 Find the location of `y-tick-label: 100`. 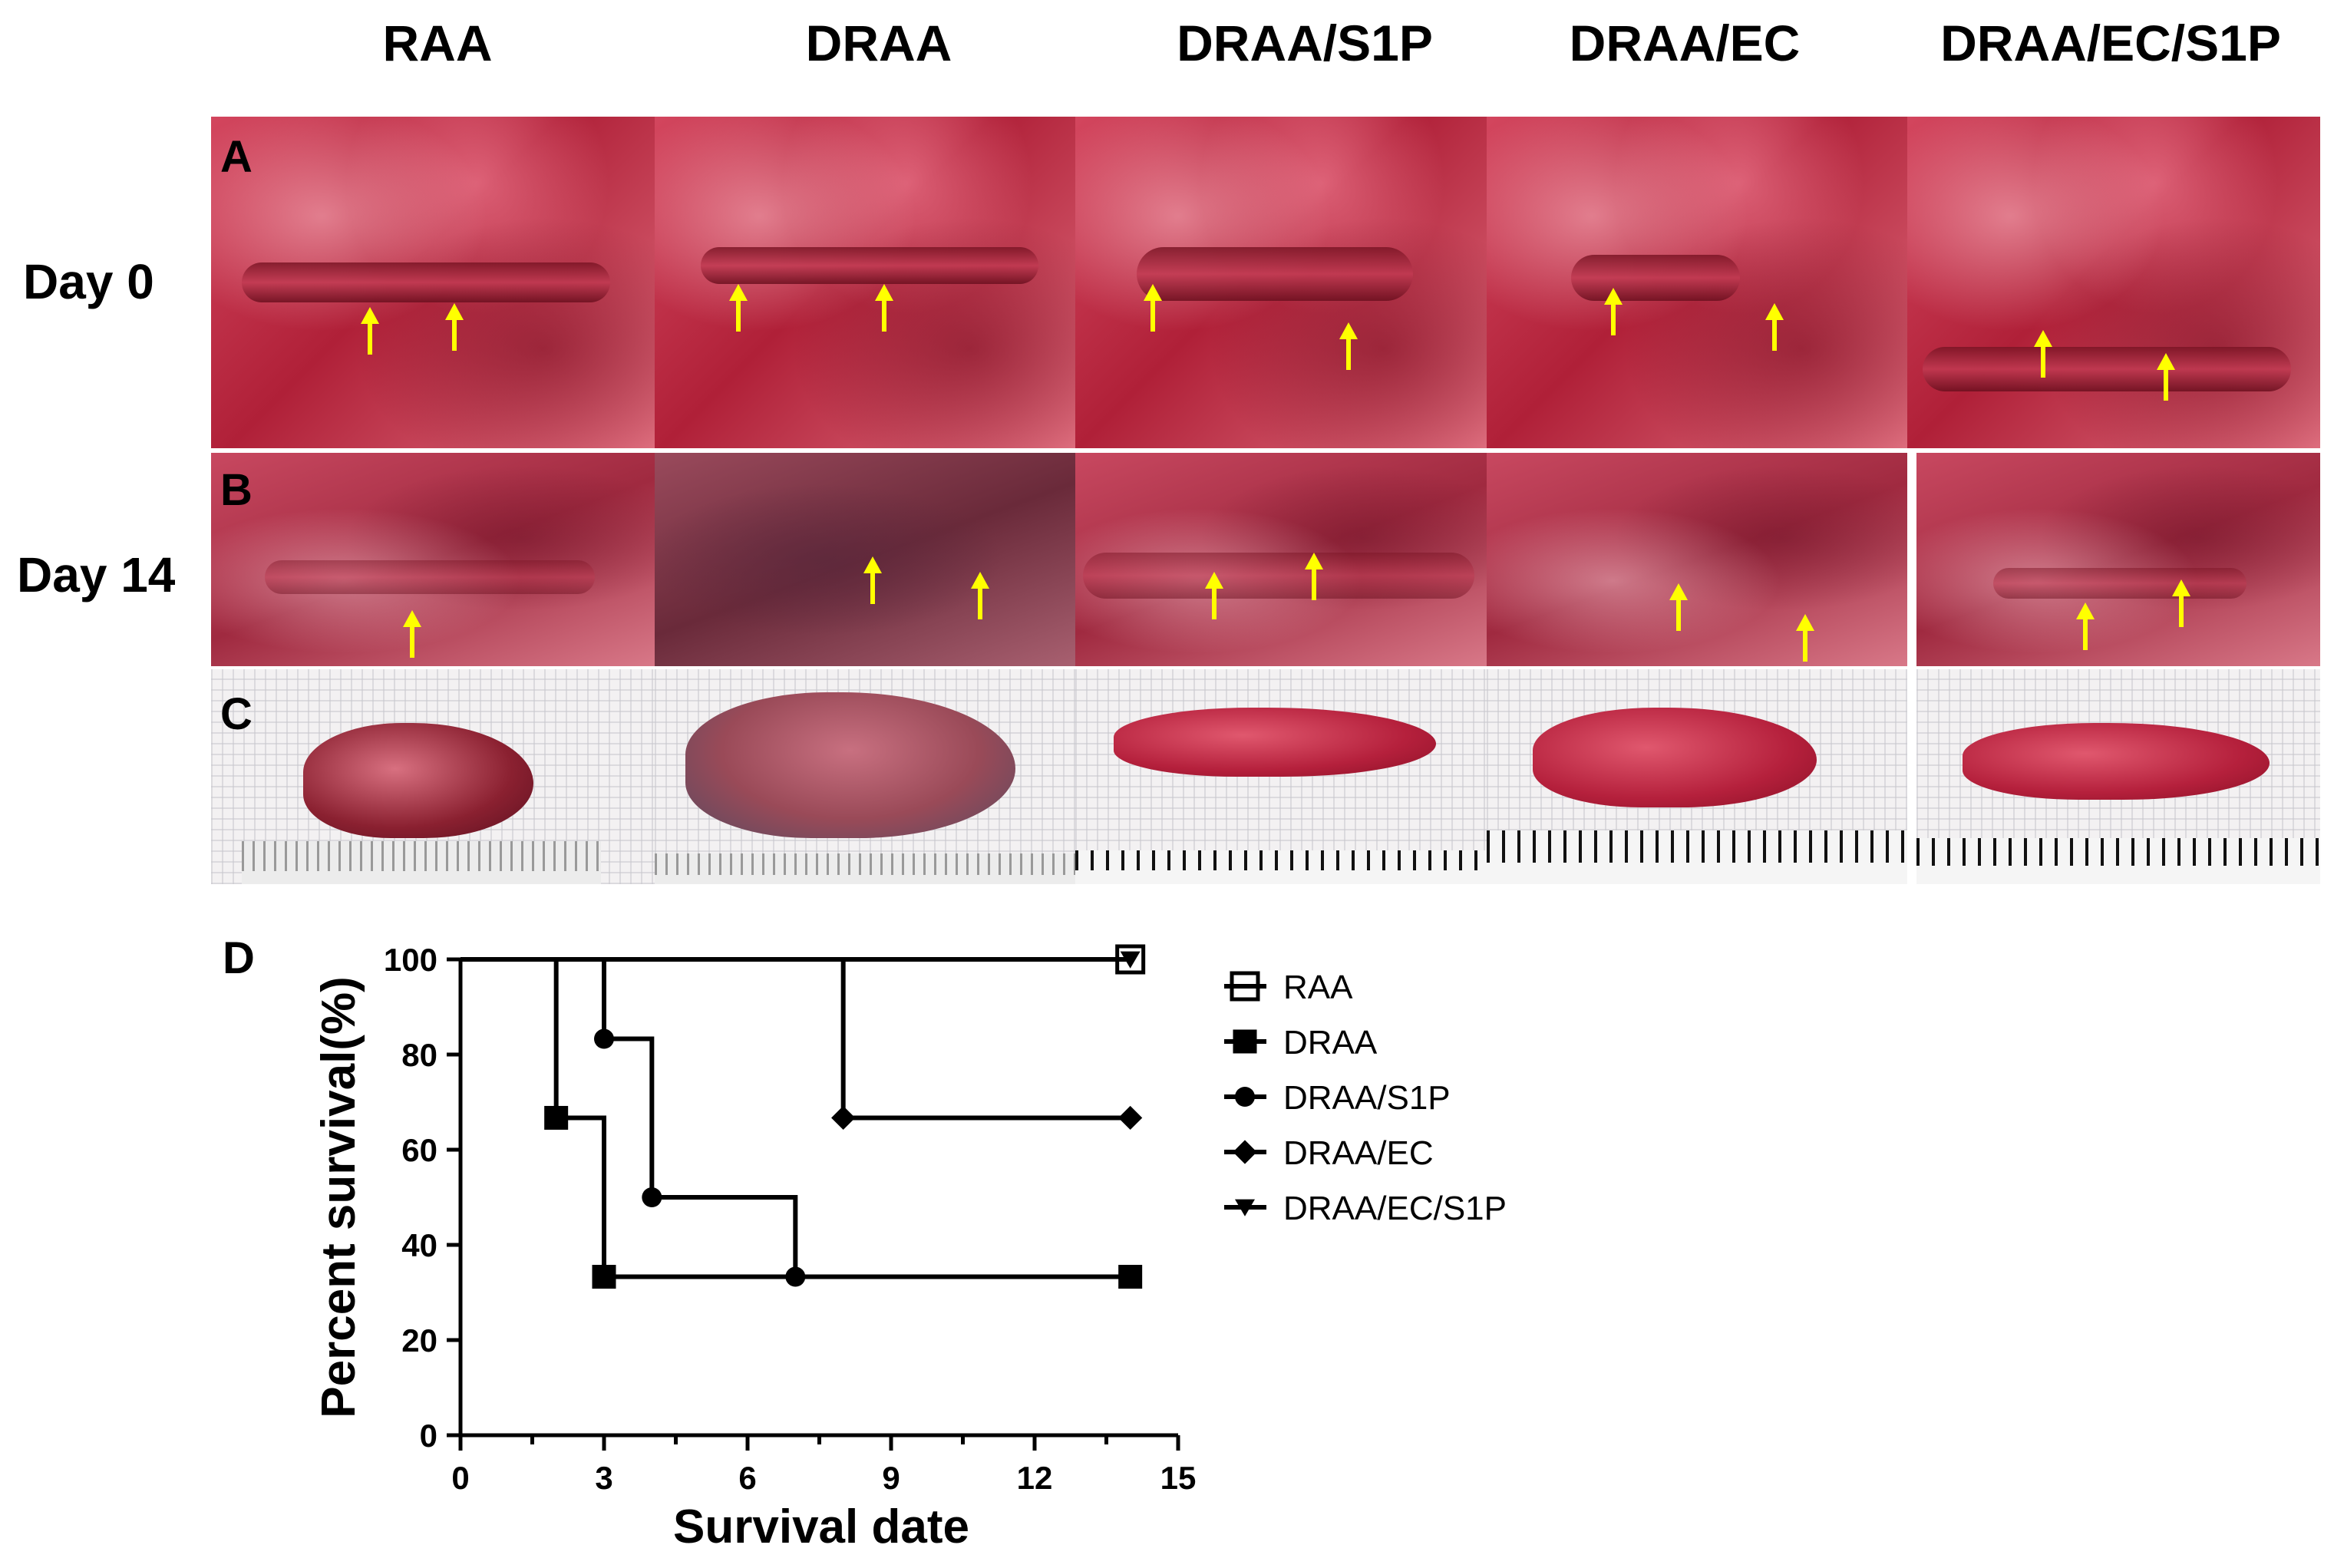

y-tick-label: 100 is located at coordinates (410, 960).